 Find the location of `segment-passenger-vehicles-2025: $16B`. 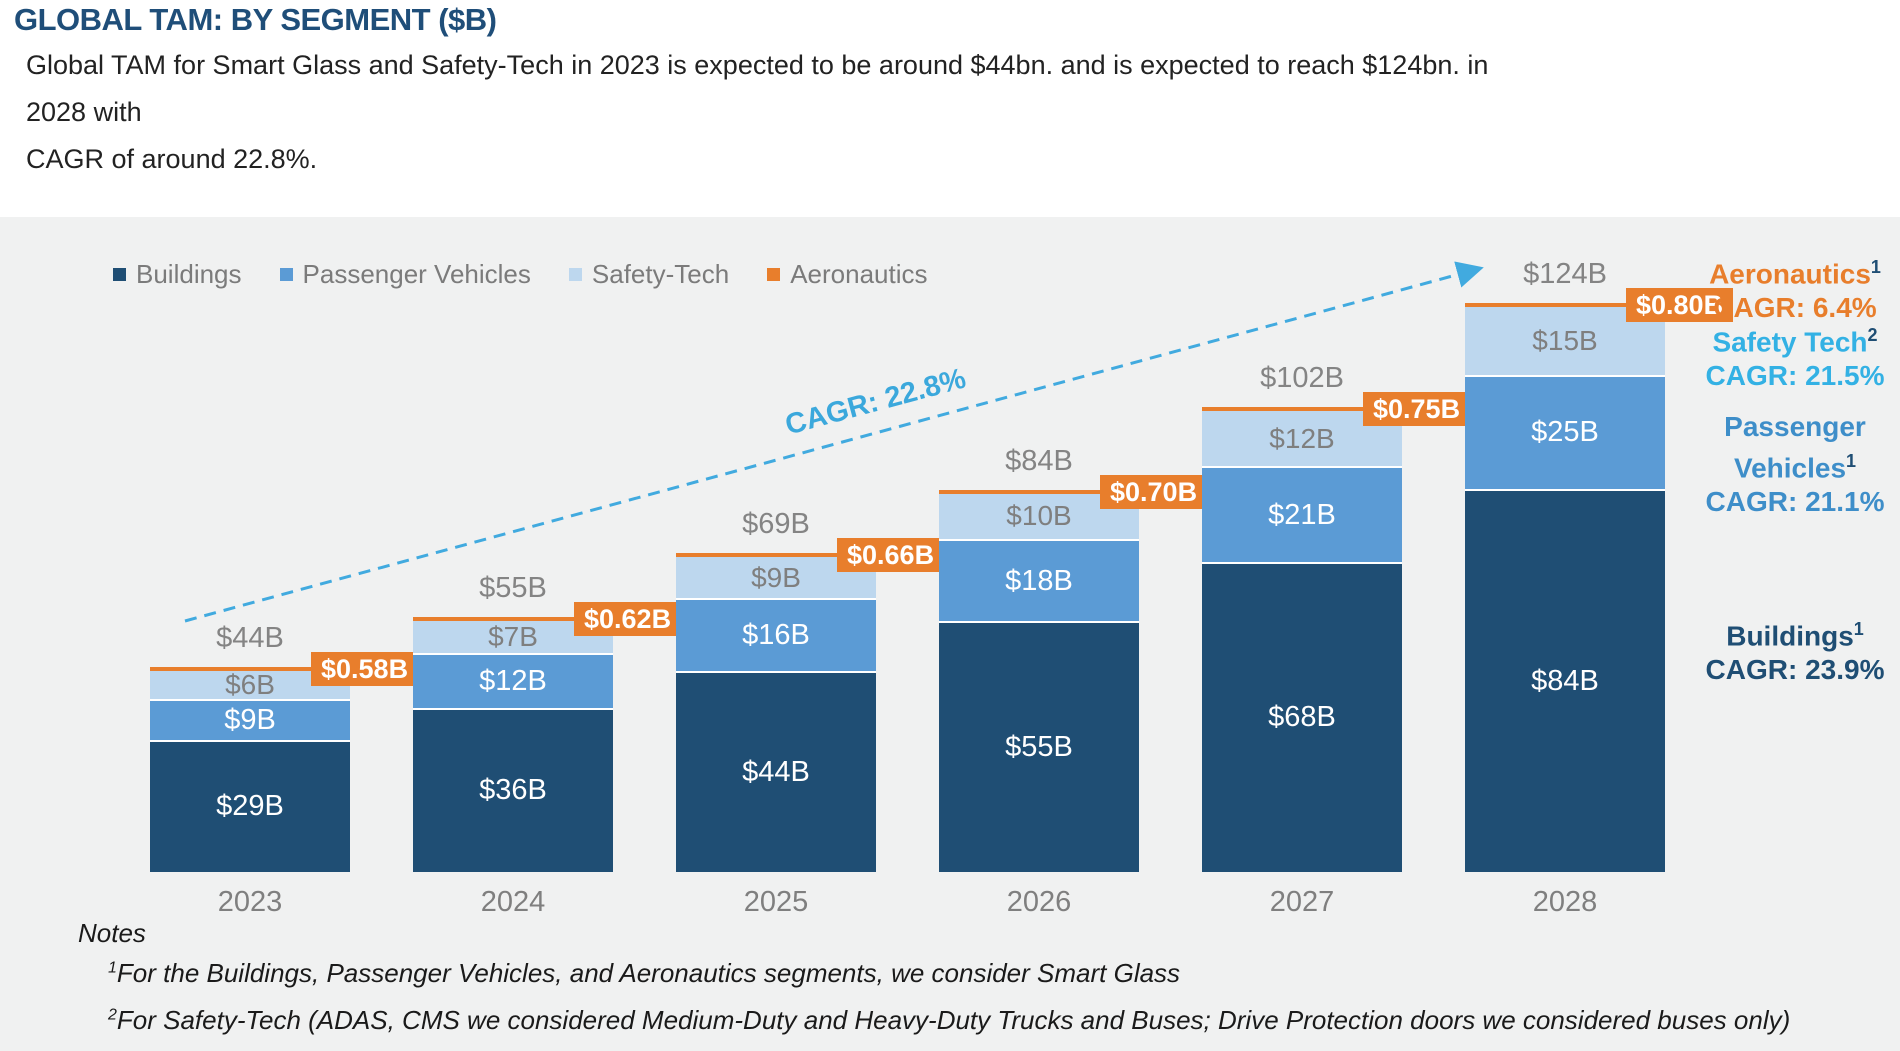

segment-passenger-vehicles-2025: $16B is located at coordinates (776, 635).